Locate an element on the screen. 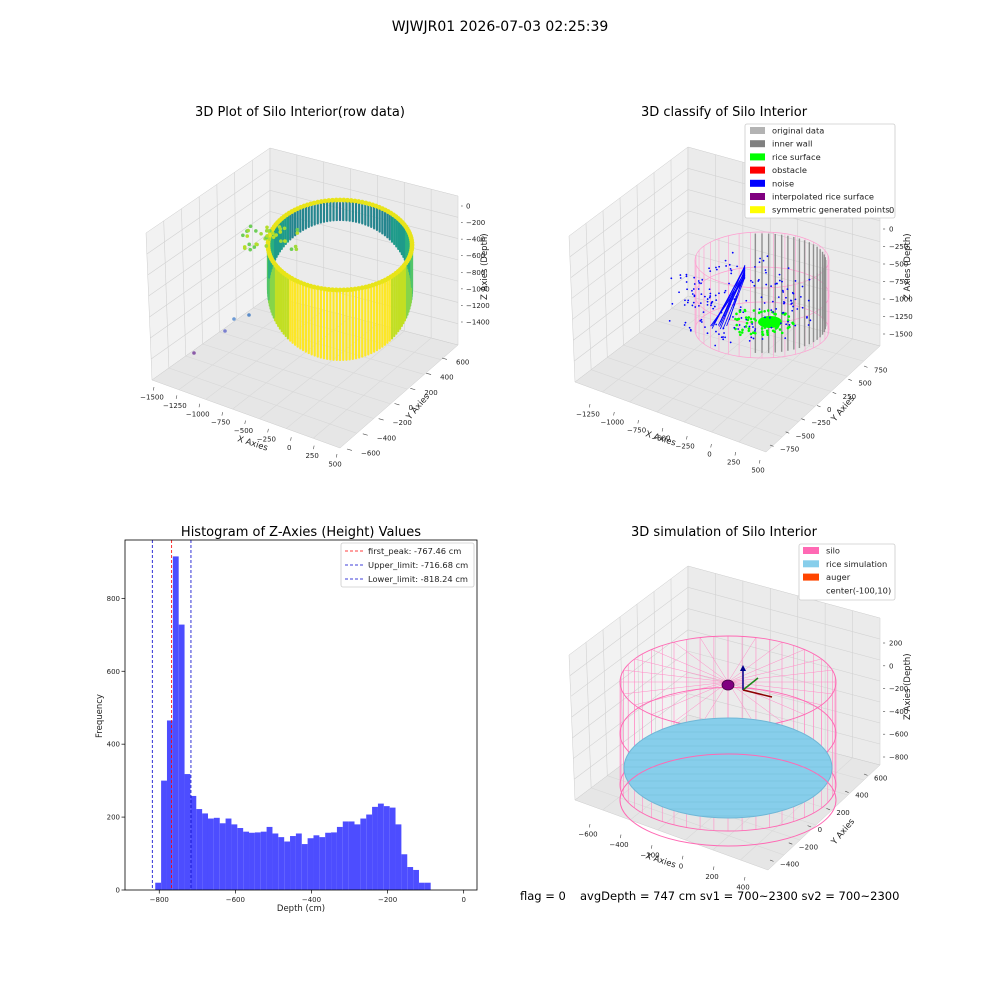  panel-simulation-3d-y-ticks: −400 −200 0 200 400 600 is located at coordinates (828, 821).